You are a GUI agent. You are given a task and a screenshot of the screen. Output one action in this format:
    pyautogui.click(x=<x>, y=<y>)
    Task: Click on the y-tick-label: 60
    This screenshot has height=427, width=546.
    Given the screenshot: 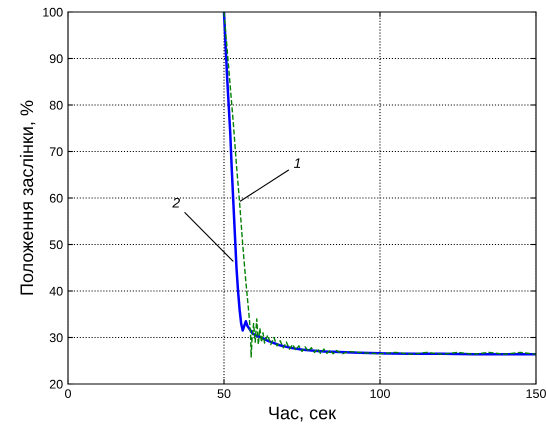 What is the action you would take?
    pyautogui.click(x=56, y=198)
    